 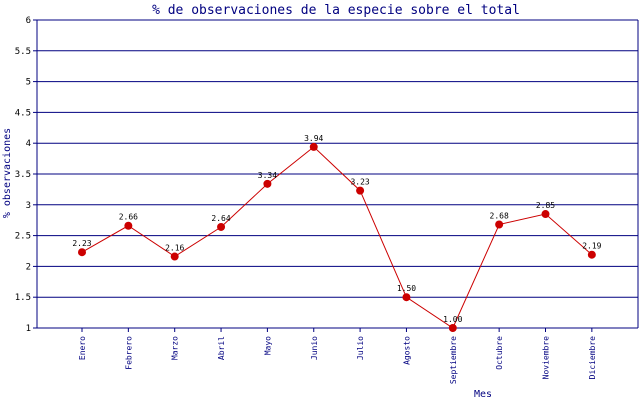 I want to click on y-tick-label: 4, so click(x=28, y=144).